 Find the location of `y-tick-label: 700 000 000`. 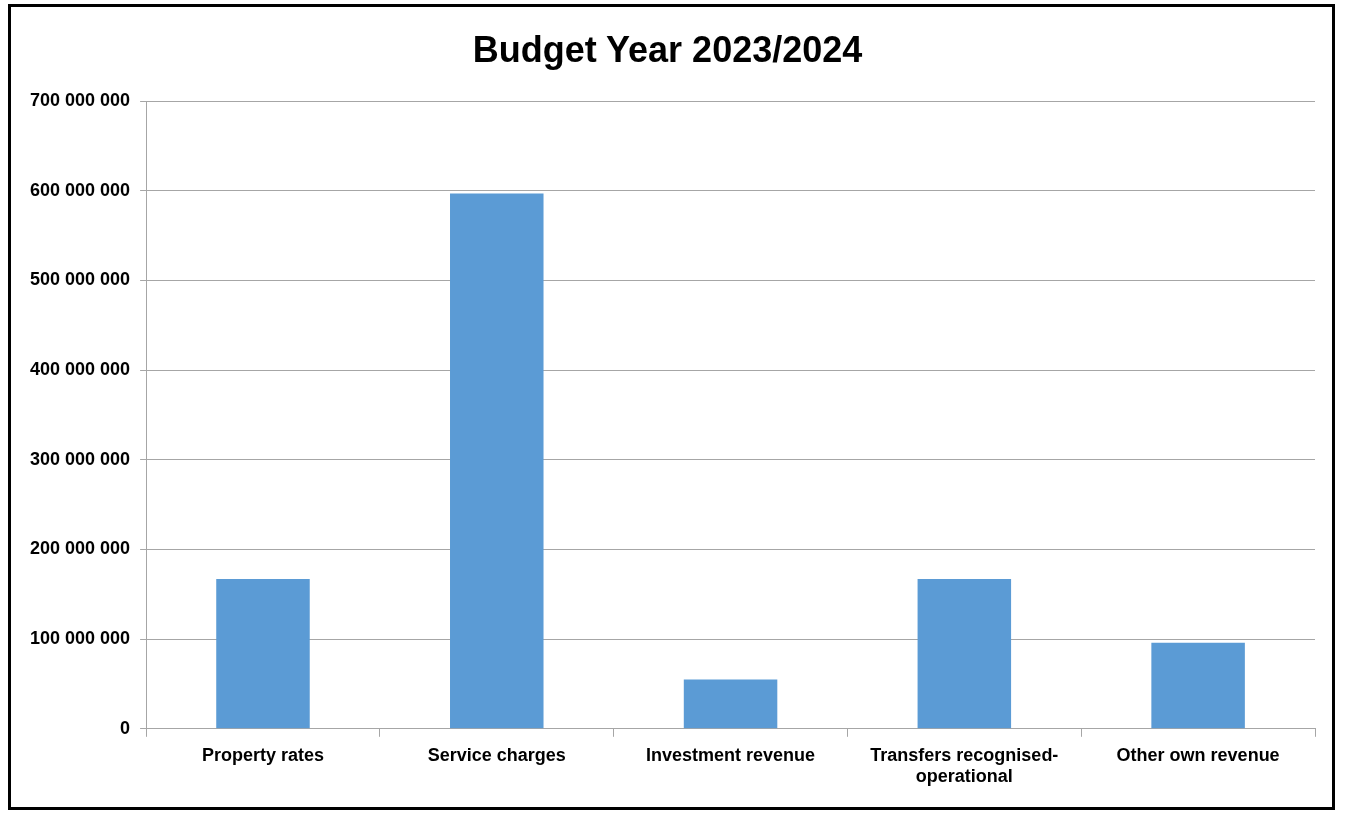

y-tick-label: 700 000 000 is located at coordinates (80, 100).